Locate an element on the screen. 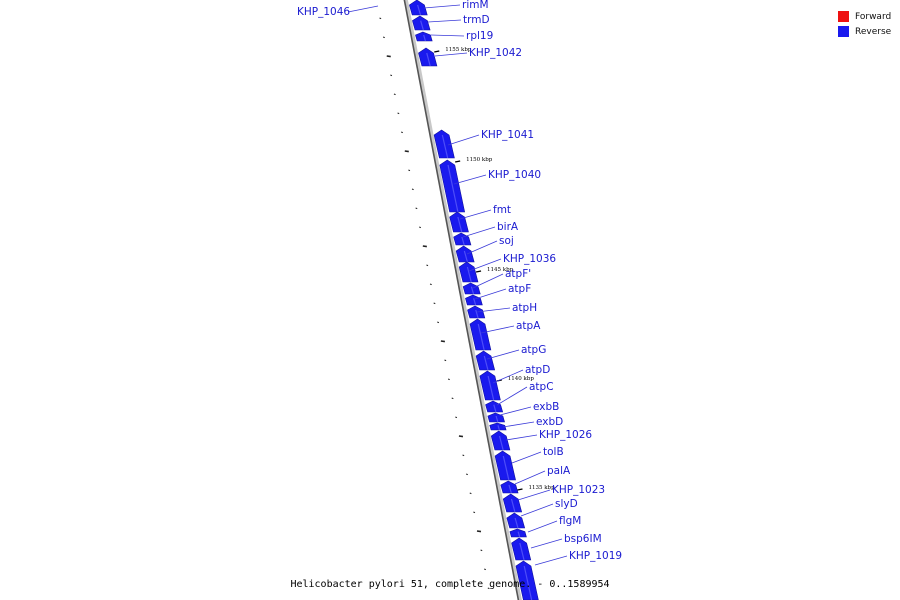 The width and height of the screenshot is (900, 600). gene-label: flgM is located at coordinates (570, 521).